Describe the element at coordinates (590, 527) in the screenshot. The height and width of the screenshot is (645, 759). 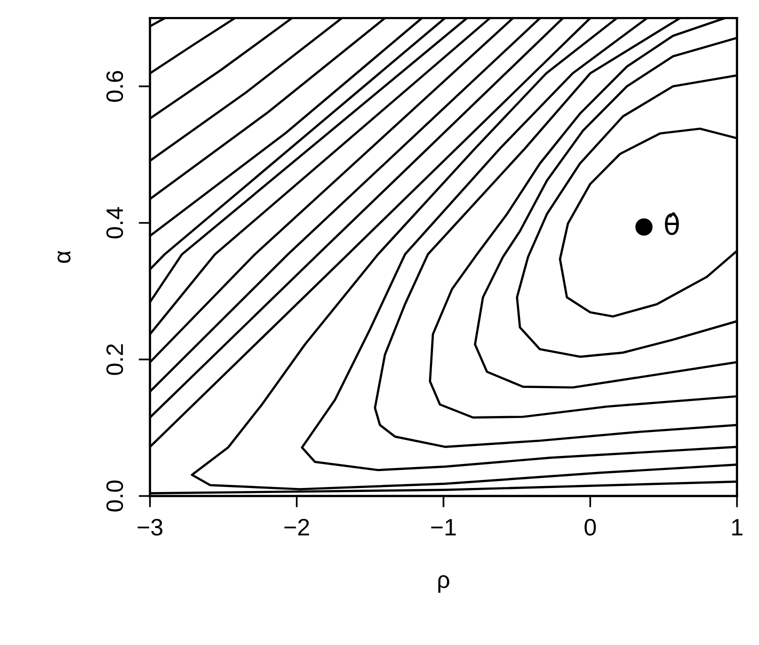
I see `x-tick-label: 0` at that location.